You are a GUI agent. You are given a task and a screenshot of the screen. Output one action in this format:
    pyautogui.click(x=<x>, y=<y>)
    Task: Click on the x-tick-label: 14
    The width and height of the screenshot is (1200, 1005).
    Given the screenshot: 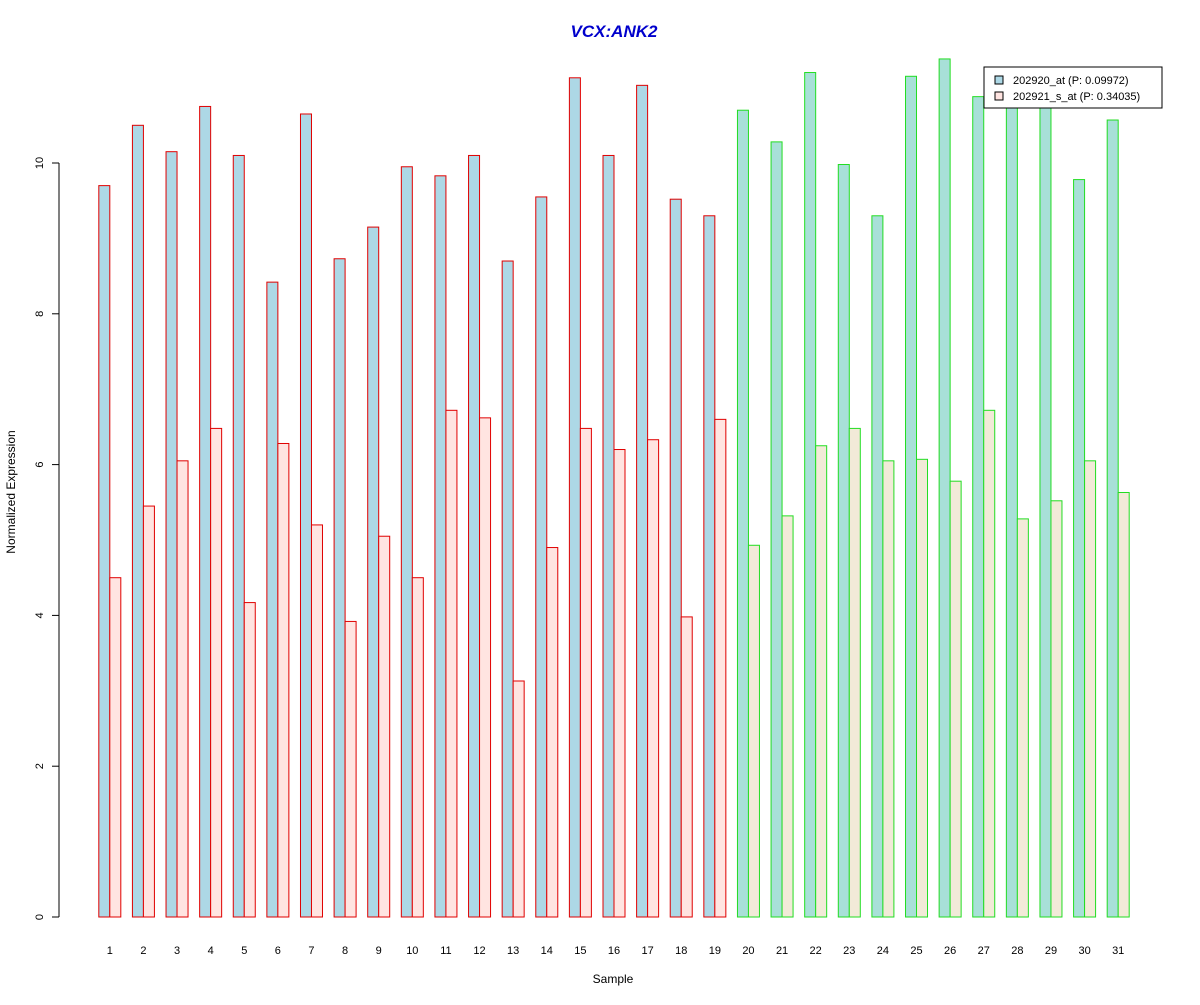 What is the action you would take?
    pyautogui.click(x=547, y=951)
    